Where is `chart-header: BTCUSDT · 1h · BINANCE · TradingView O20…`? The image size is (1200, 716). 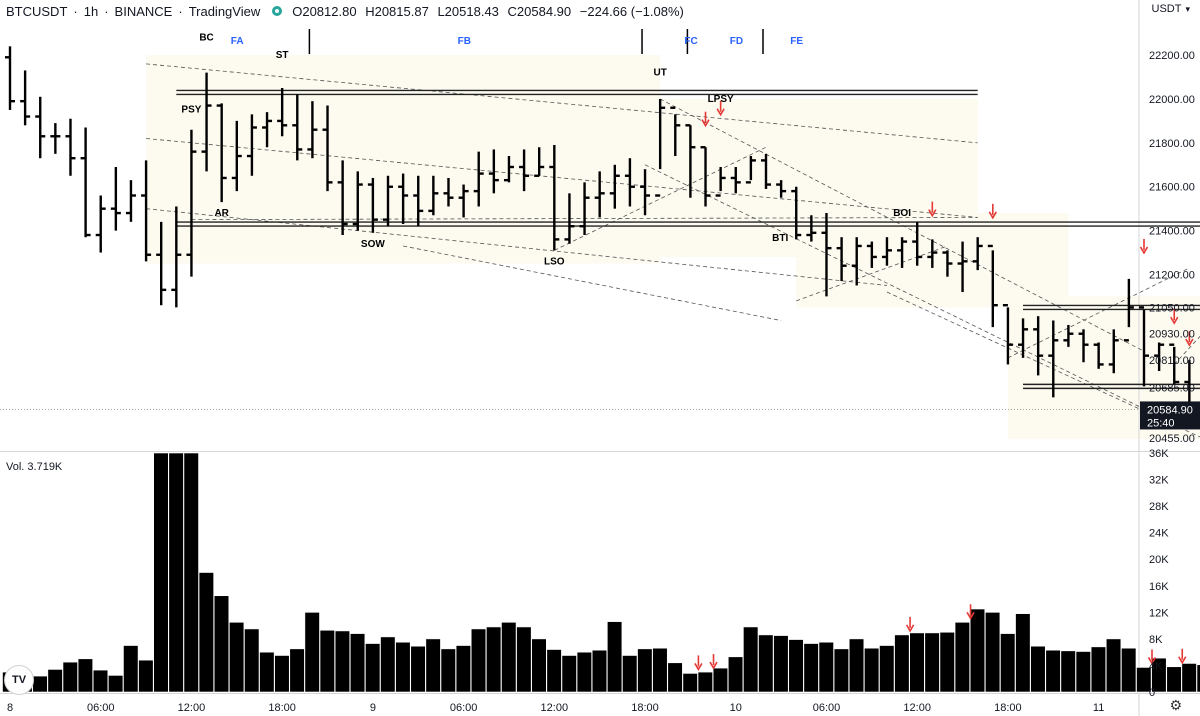 chart-header: BTCUSDT · 1h · BINANCE · TradingView O20… is located at coordinates (347, 11).